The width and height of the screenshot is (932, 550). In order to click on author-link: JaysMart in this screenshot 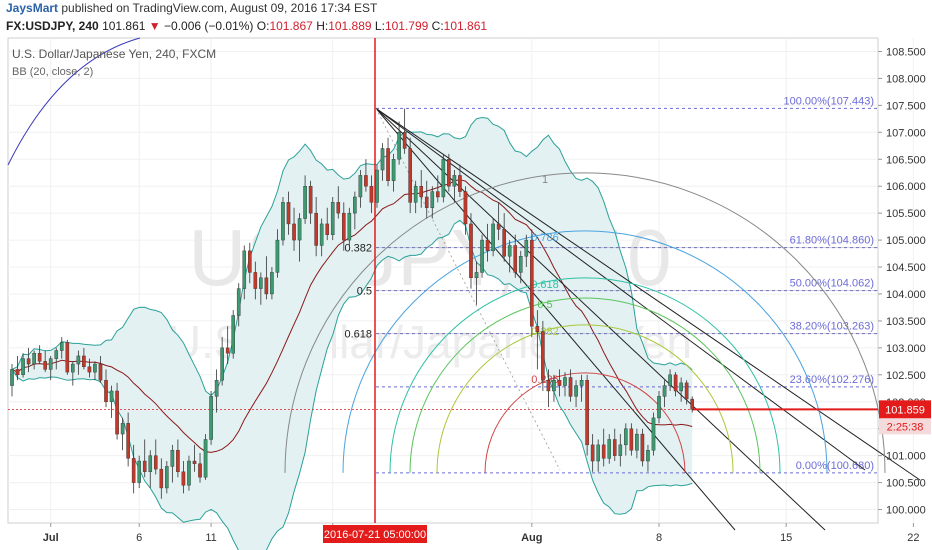, I will do `click(32, 8)`.